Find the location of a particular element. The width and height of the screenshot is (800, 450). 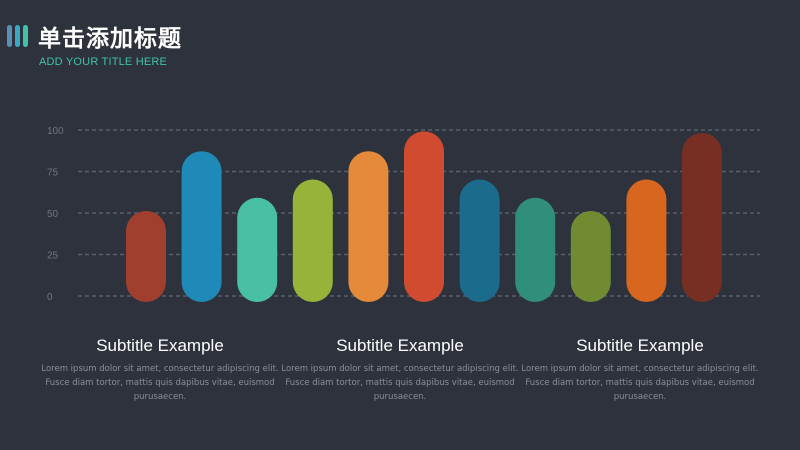

y-tick-label: 0 is located at coordinates (50, 297).